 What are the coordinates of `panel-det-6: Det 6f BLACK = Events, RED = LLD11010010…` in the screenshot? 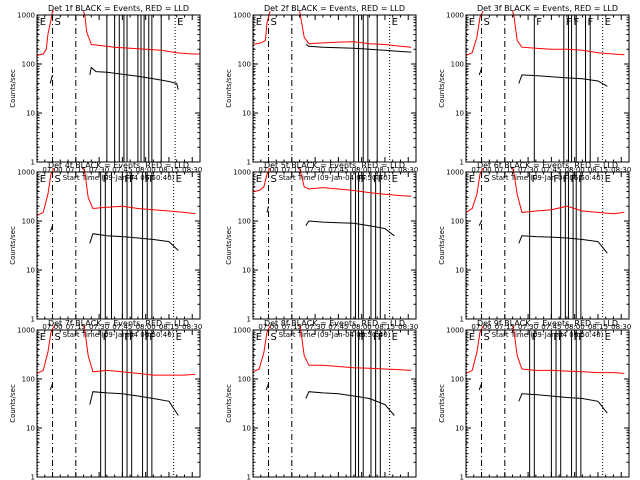 It's located at (534, 250).